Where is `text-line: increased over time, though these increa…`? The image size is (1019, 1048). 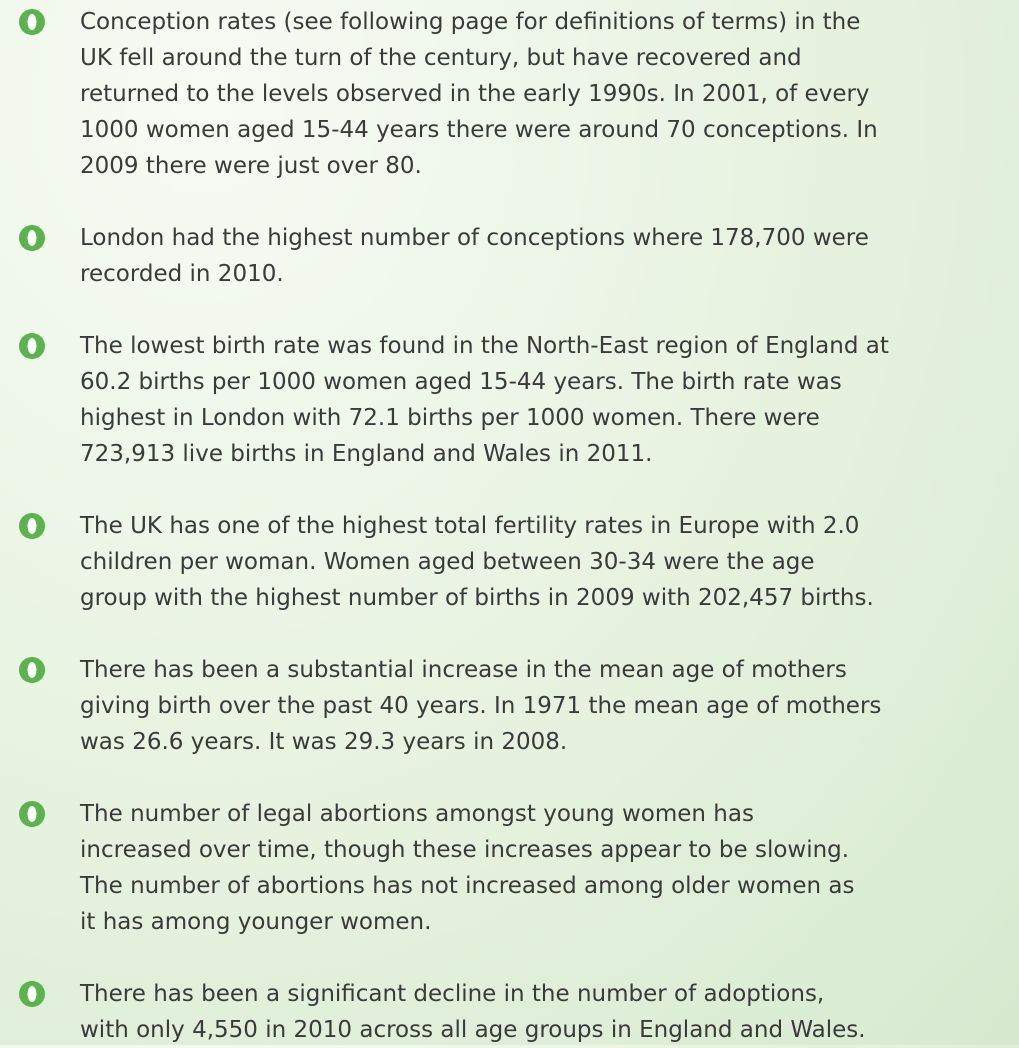
text-line: increased over time, though these increa… is located at coordinates (465, 850).